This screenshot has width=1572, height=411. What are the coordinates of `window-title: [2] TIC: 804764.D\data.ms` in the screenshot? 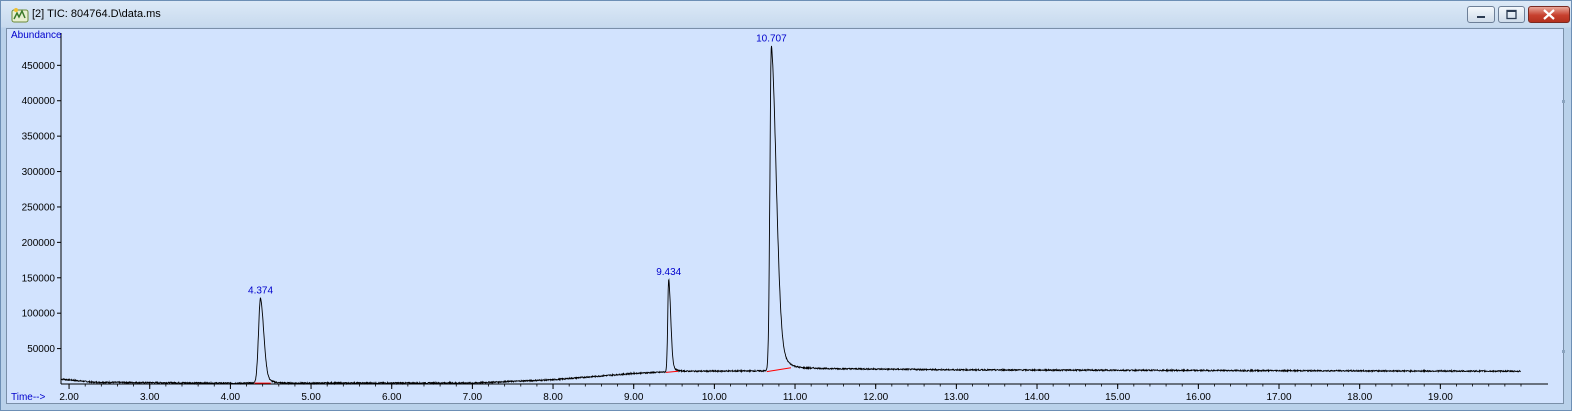 It's located at (96, 14).